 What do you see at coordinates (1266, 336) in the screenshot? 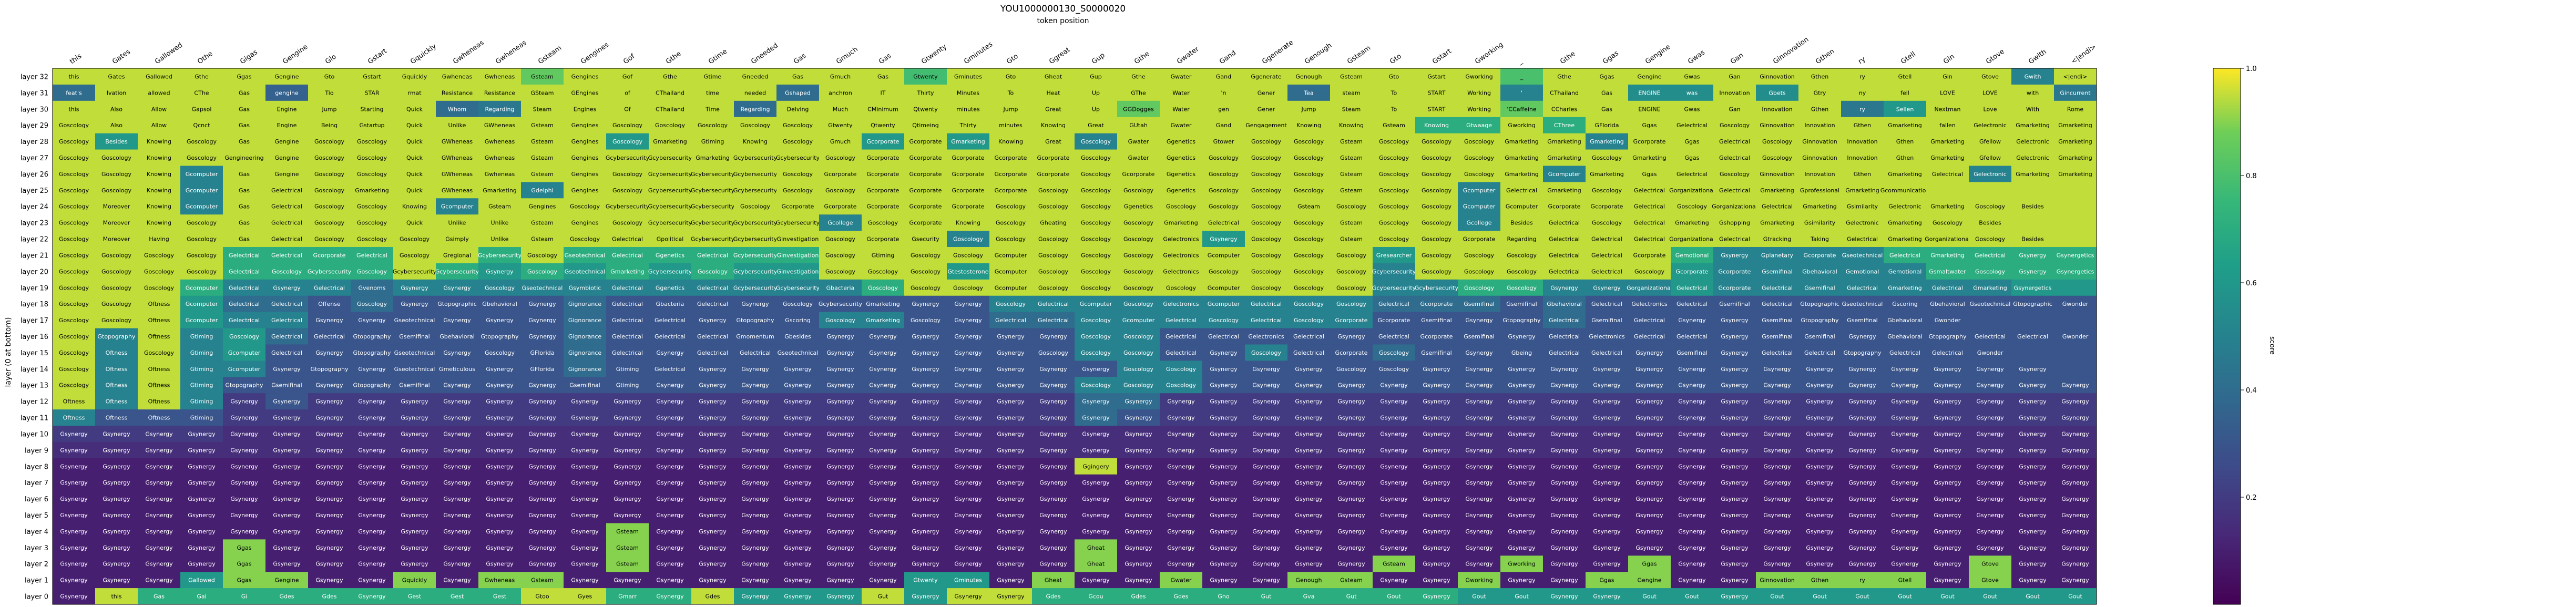
I see `cell-label: Gelectronics` at bounding box center [1266, 336].